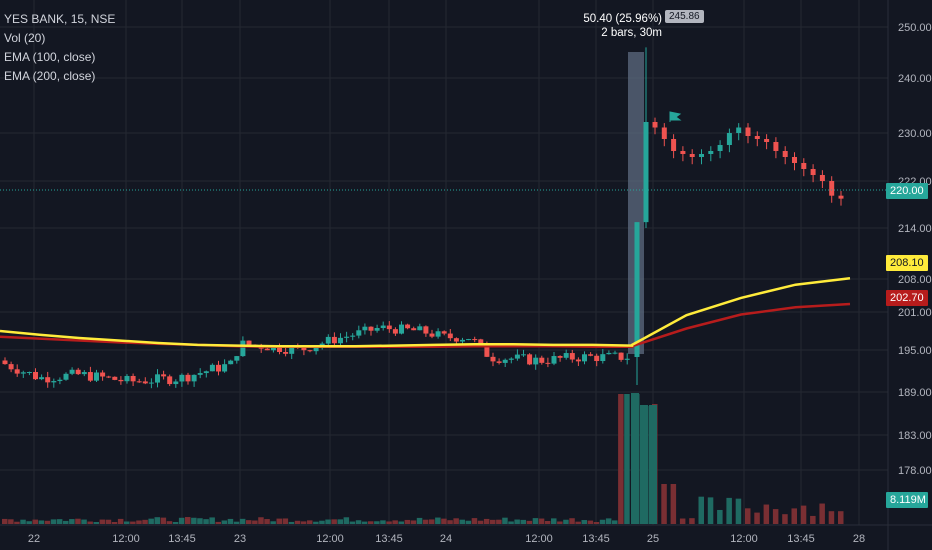 Image resolution: width=932 pixels, height=550 pixels. I want to click on measure-range-box, so click(636, 203).